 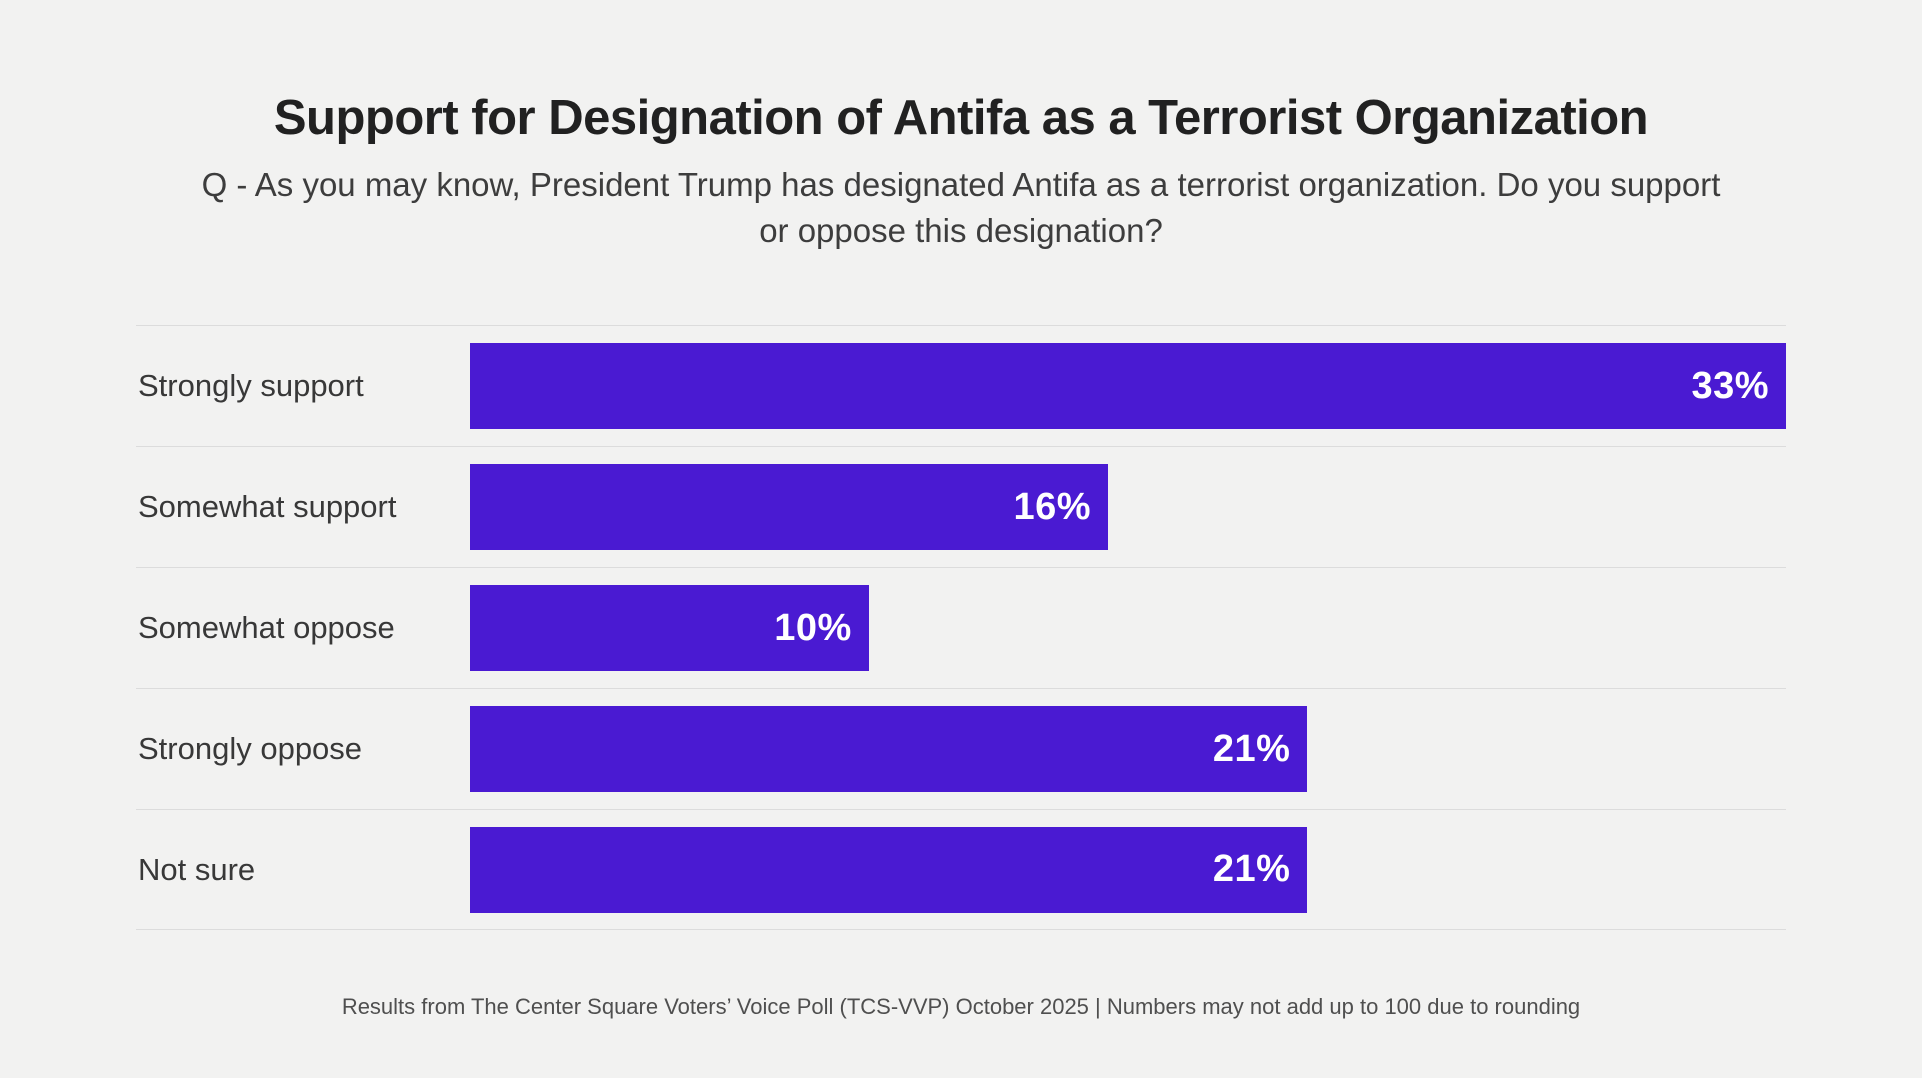 What do you see at coordinates (1128, 507) in the screenshot?
I see `bar-track: 16%` at bounding box center [1128, 507].